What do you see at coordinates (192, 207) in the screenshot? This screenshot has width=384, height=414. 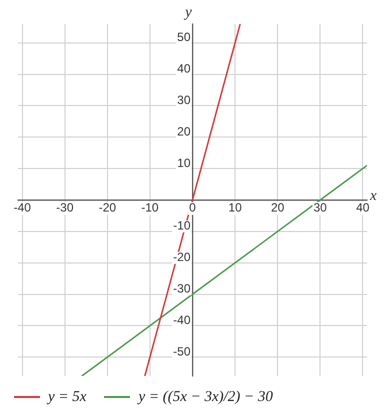 I see `x-tick-label: 0` at bounding box center [192, 207].